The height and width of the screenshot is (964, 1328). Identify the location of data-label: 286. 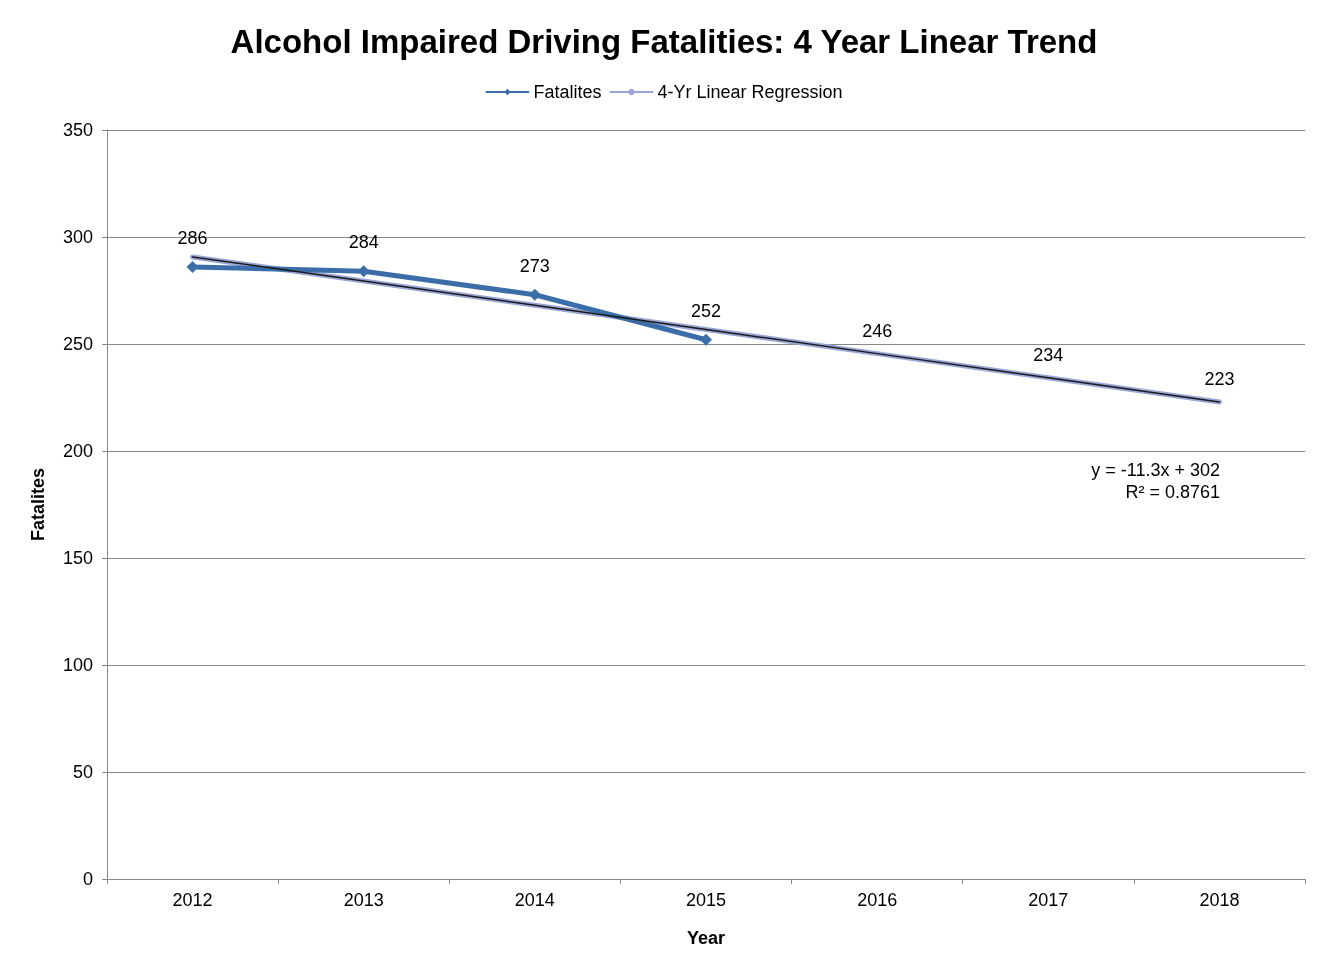
(192, 237).